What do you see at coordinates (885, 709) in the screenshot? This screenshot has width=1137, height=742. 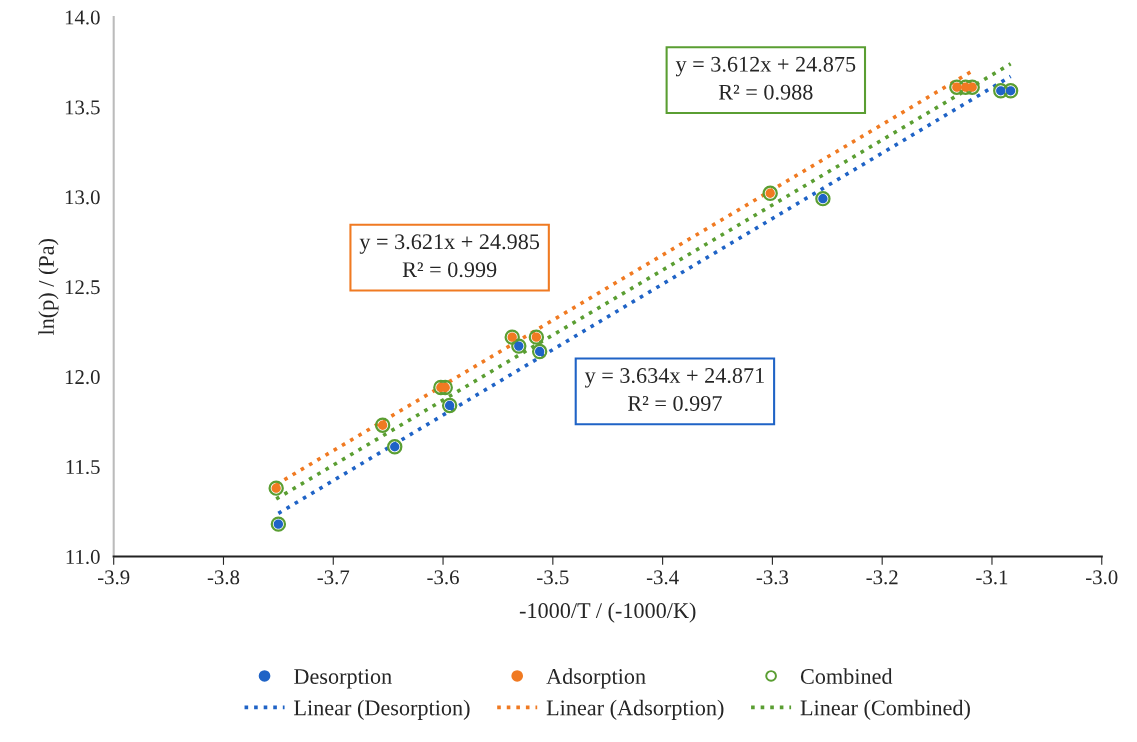 I see `legend-label: Linear (Combined)` at bounding box center [885, 709].